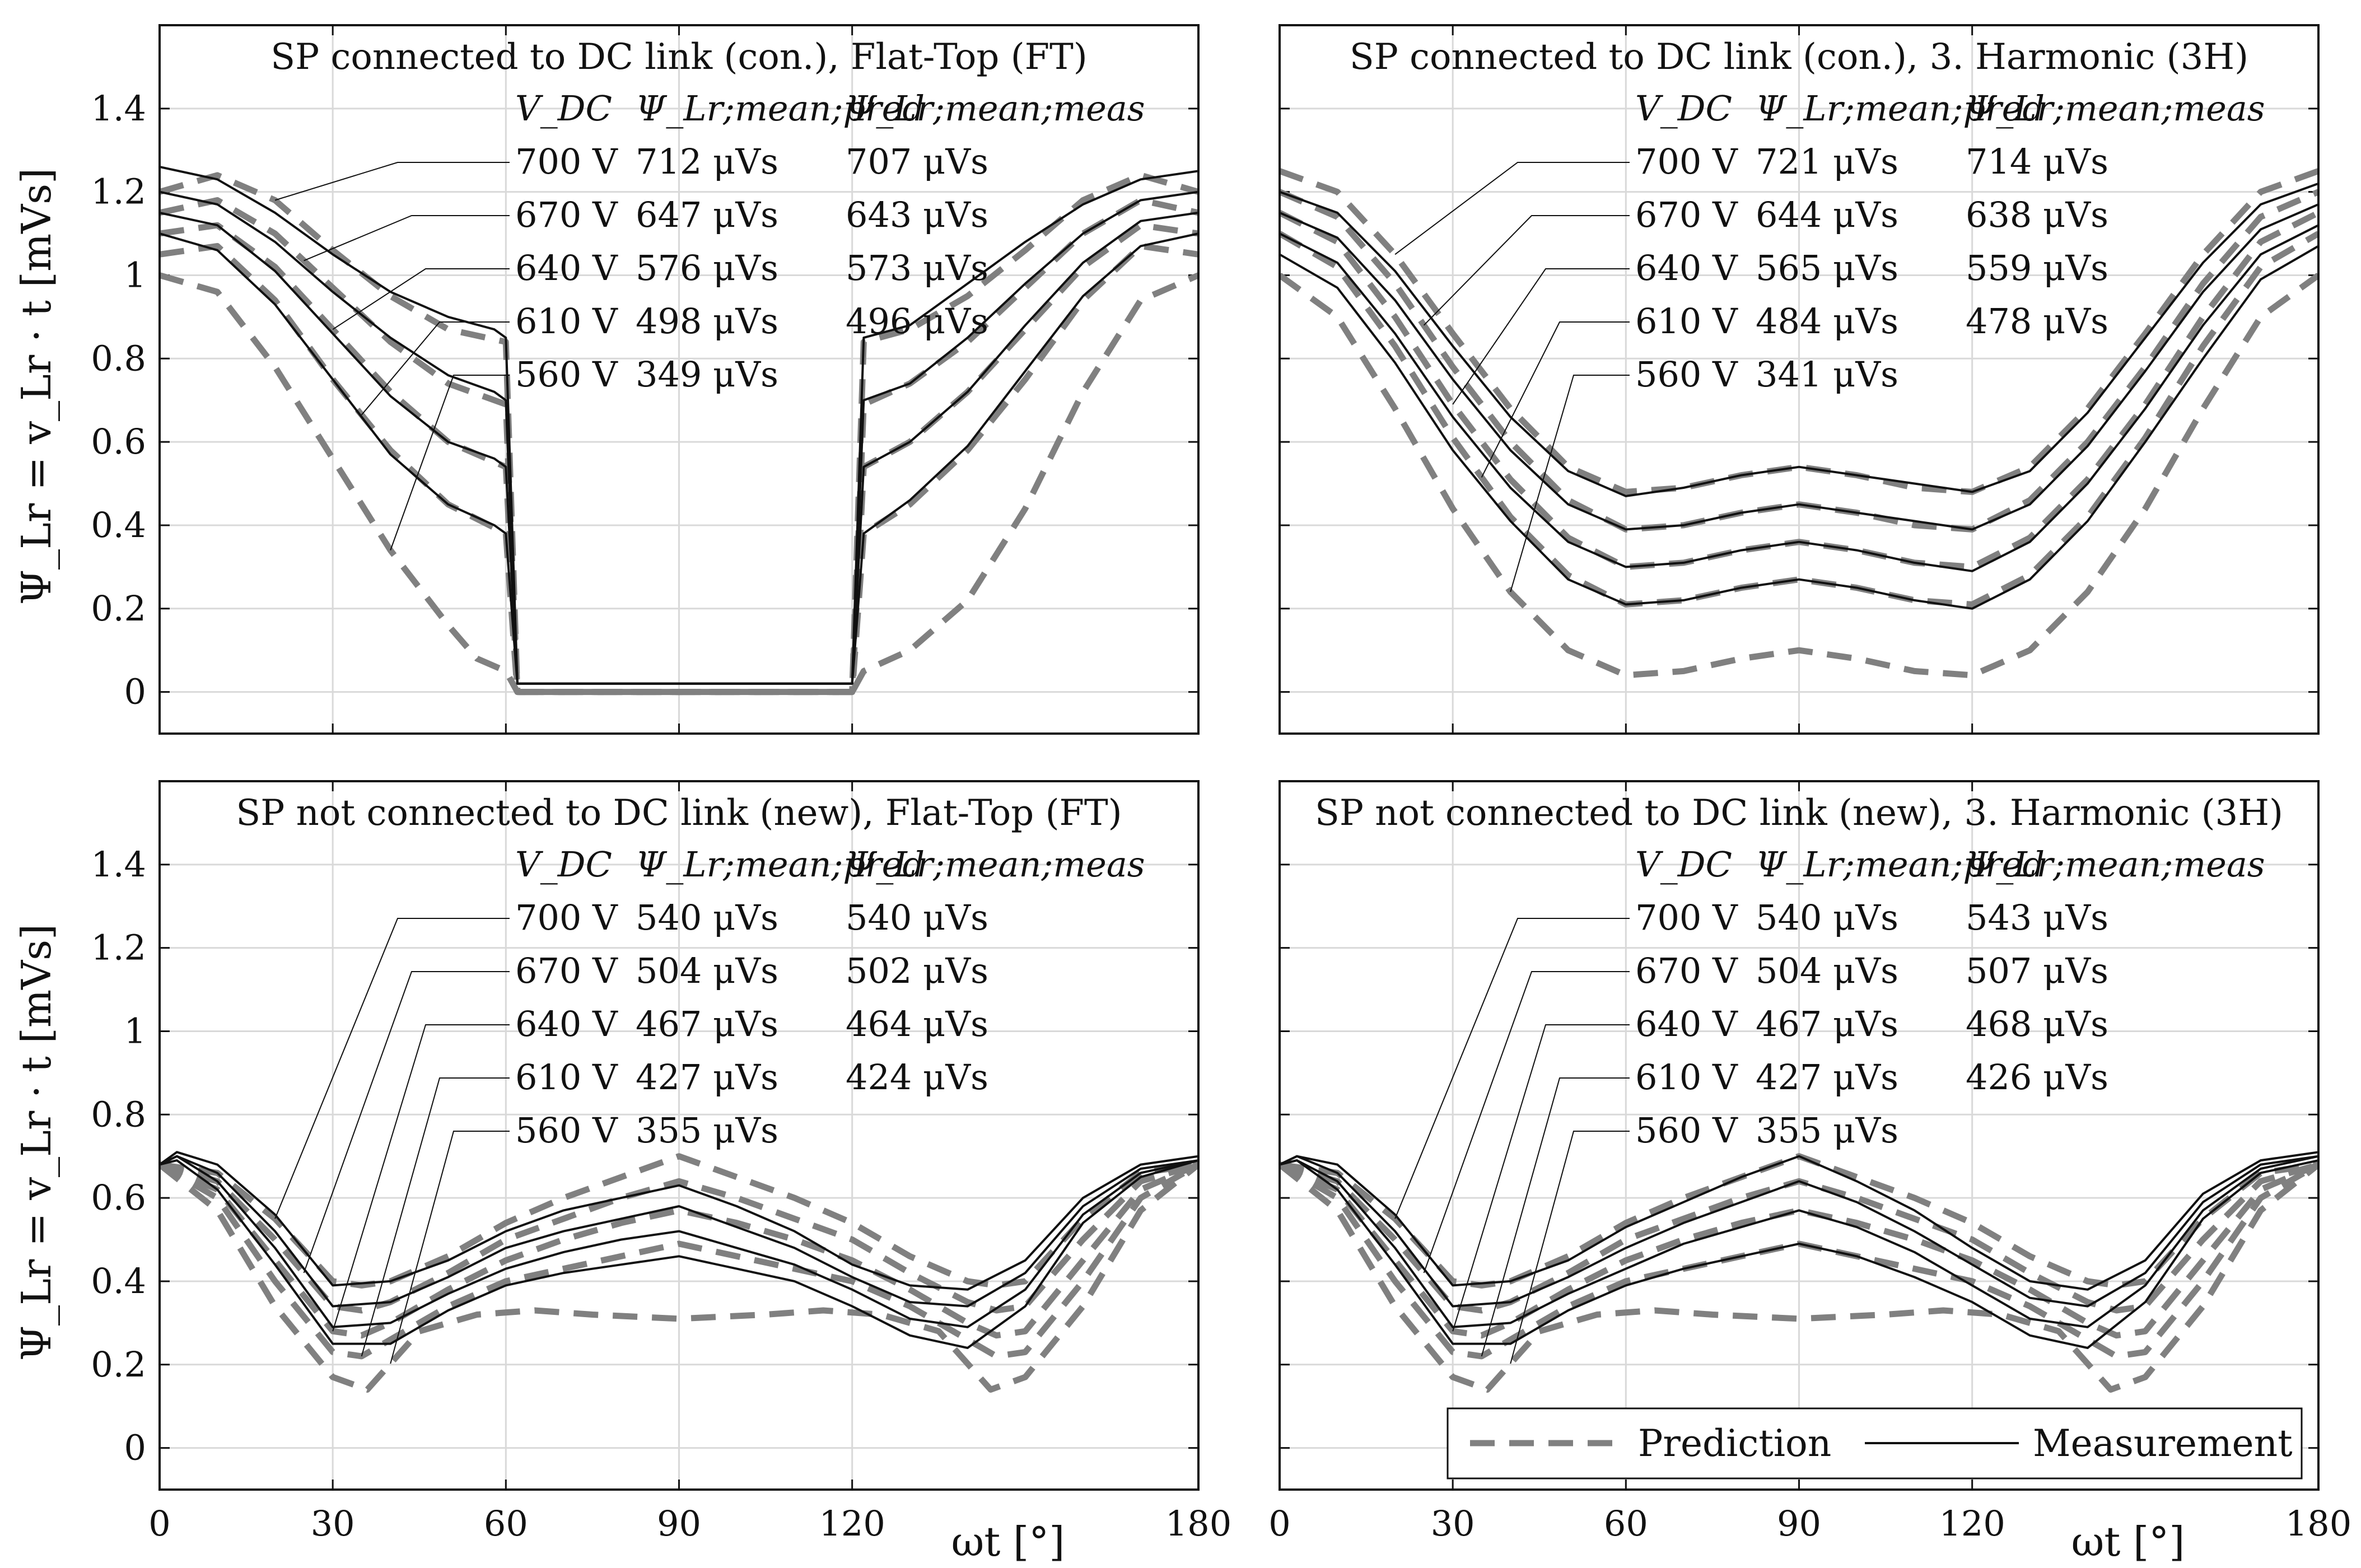 Image resolution: width=2361 pixels, height=1568 pixels. Describe the element at coordinates (1827, 375) in the screenshot. I see `table-pred: 341 μVs` at that location.